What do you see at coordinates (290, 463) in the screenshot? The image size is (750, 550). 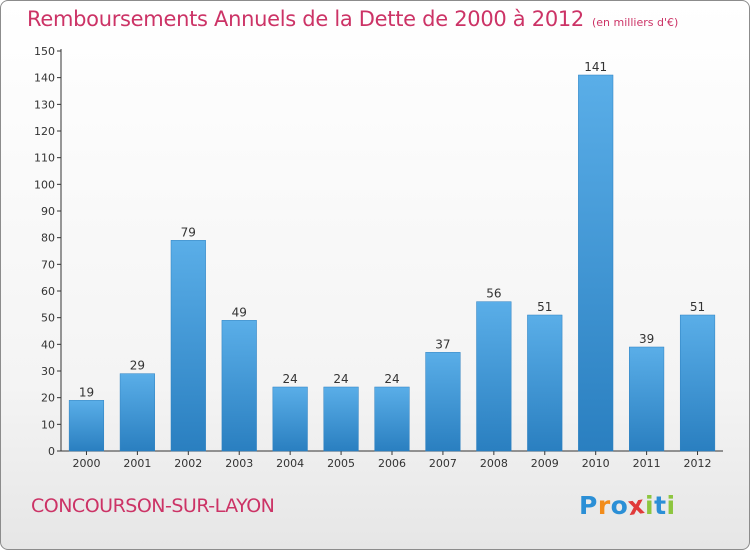 I see `x-tick-label: 2004` at bounding box center [290, 463].